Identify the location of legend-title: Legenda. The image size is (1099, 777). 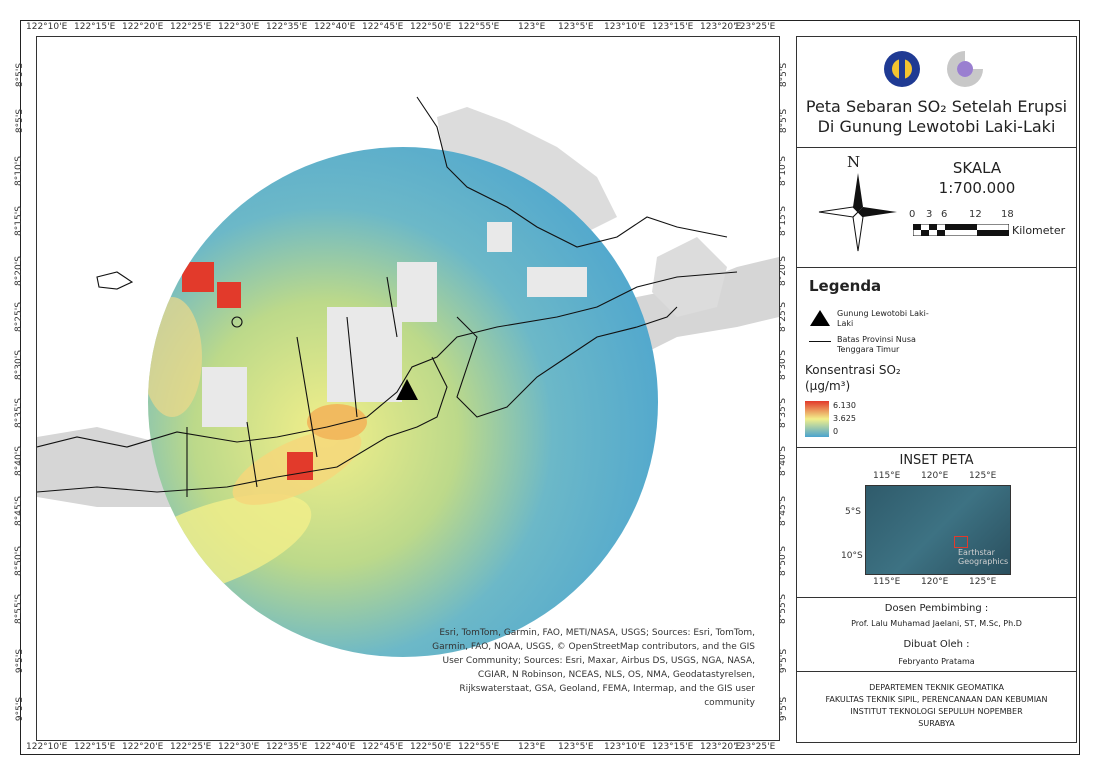
(845, 286).